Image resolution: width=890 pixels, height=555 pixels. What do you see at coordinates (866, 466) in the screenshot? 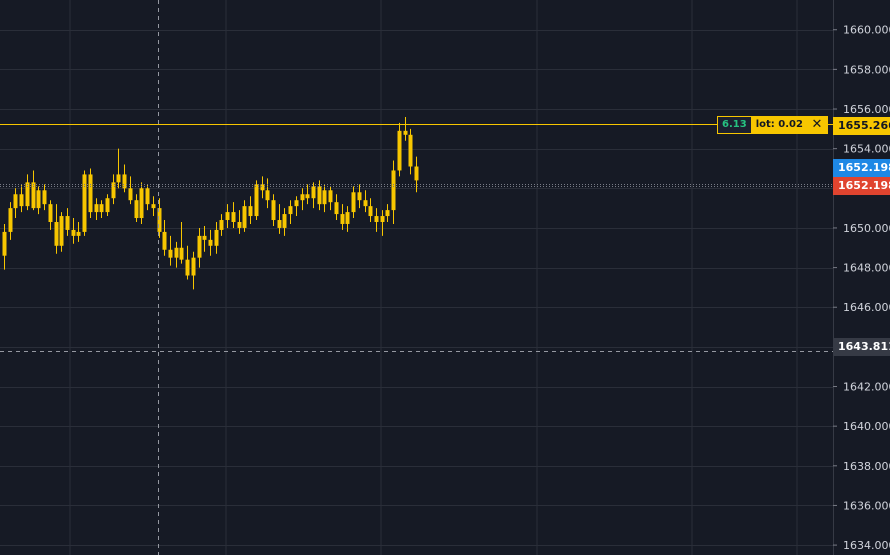
I see `price-tick-label: 1638.000` at bounding box center [866, 466].